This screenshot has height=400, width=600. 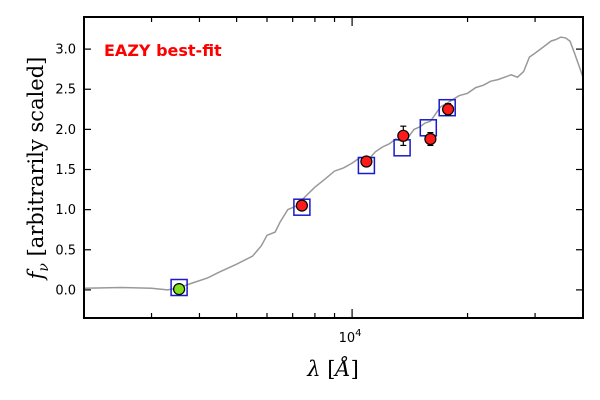 What do you see at coordinates (65, 90) in the screenshot?
I see `y-tick-label: 2.5` at bounding box center [65, 90].